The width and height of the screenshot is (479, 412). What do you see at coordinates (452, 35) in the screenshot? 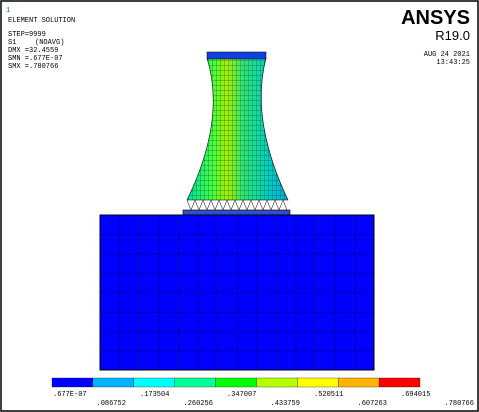
I see `release: R19.0` at bounding box center [452, 35].